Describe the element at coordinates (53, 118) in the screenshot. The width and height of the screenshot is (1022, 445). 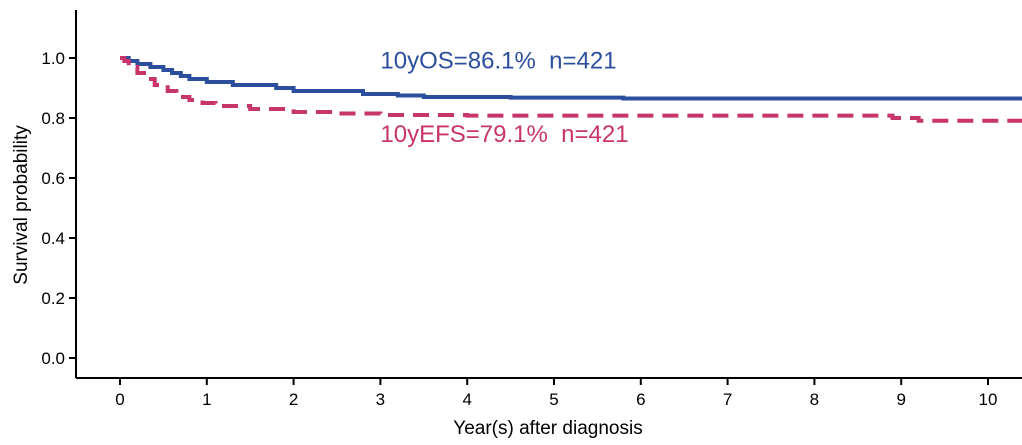
I see `y-tick-label: 0.8` at that location.